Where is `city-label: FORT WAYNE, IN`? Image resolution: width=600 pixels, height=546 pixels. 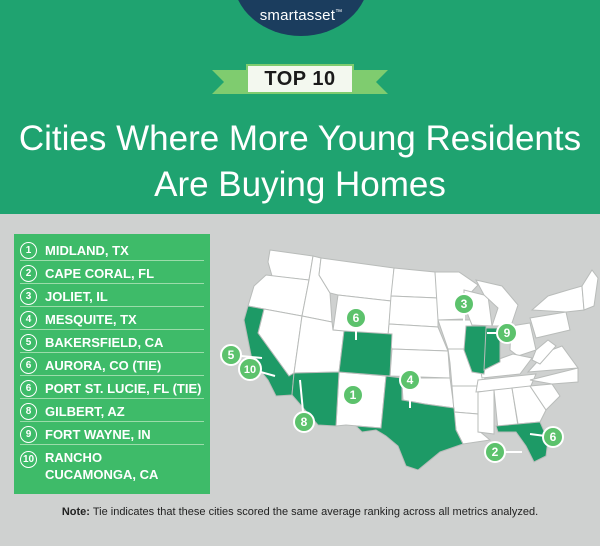
city-label: FORT WAYNE, IN is located at coordinates (98, 434).